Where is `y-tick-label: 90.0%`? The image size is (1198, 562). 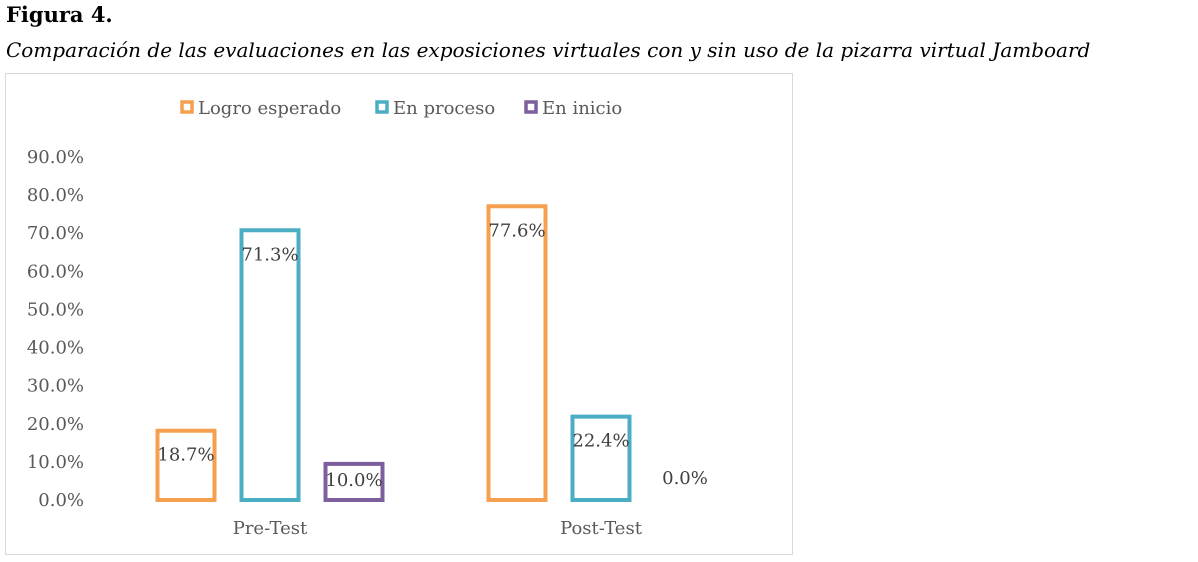 y-tick-label: 90.0% is located at coordinates (55, 157).